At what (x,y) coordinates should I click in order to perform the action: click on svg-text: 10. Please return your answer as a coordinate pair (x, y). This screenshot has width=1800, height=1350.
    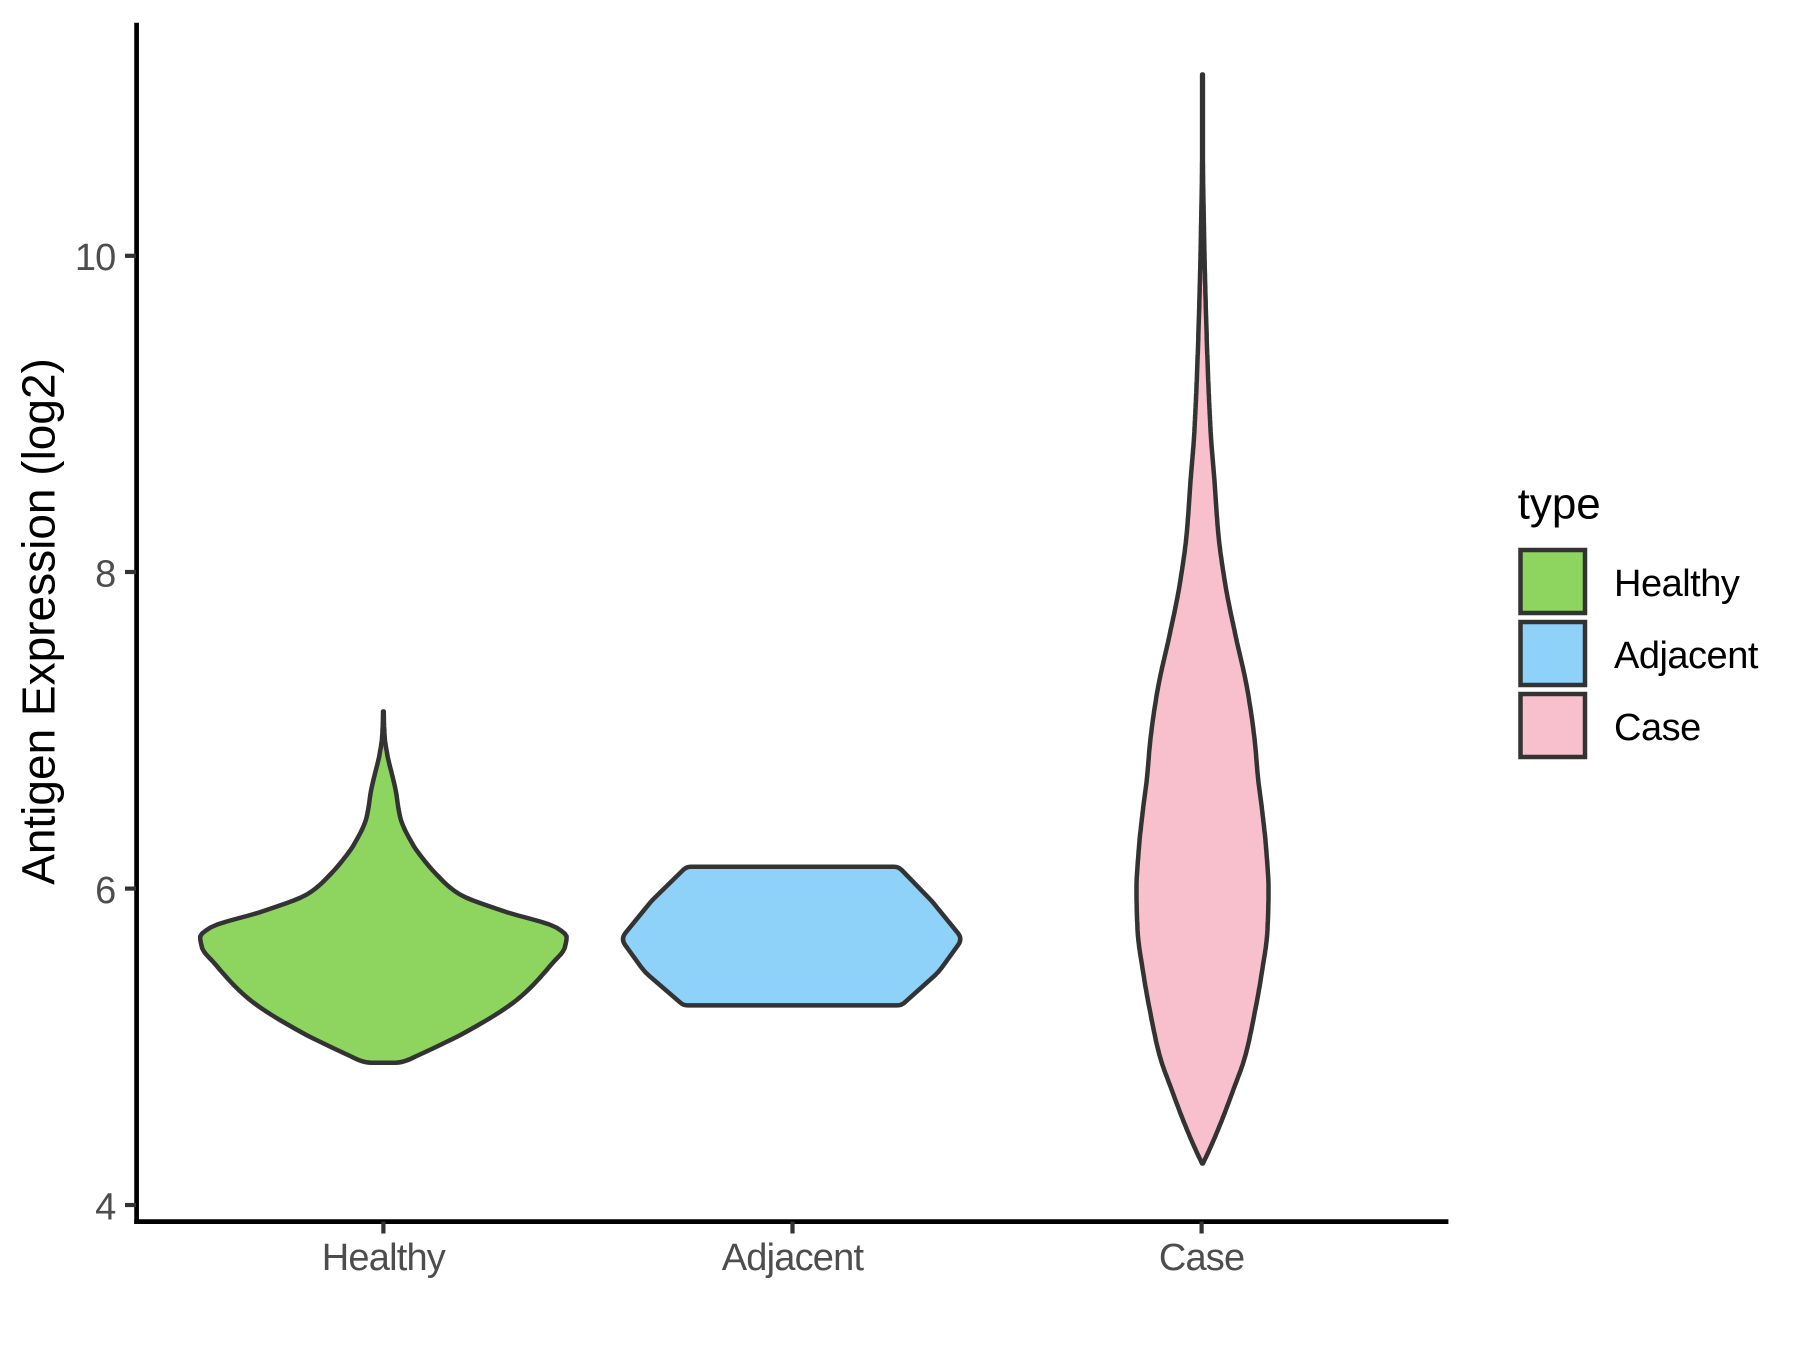
    Looking at the image, I should click on (95, 258).